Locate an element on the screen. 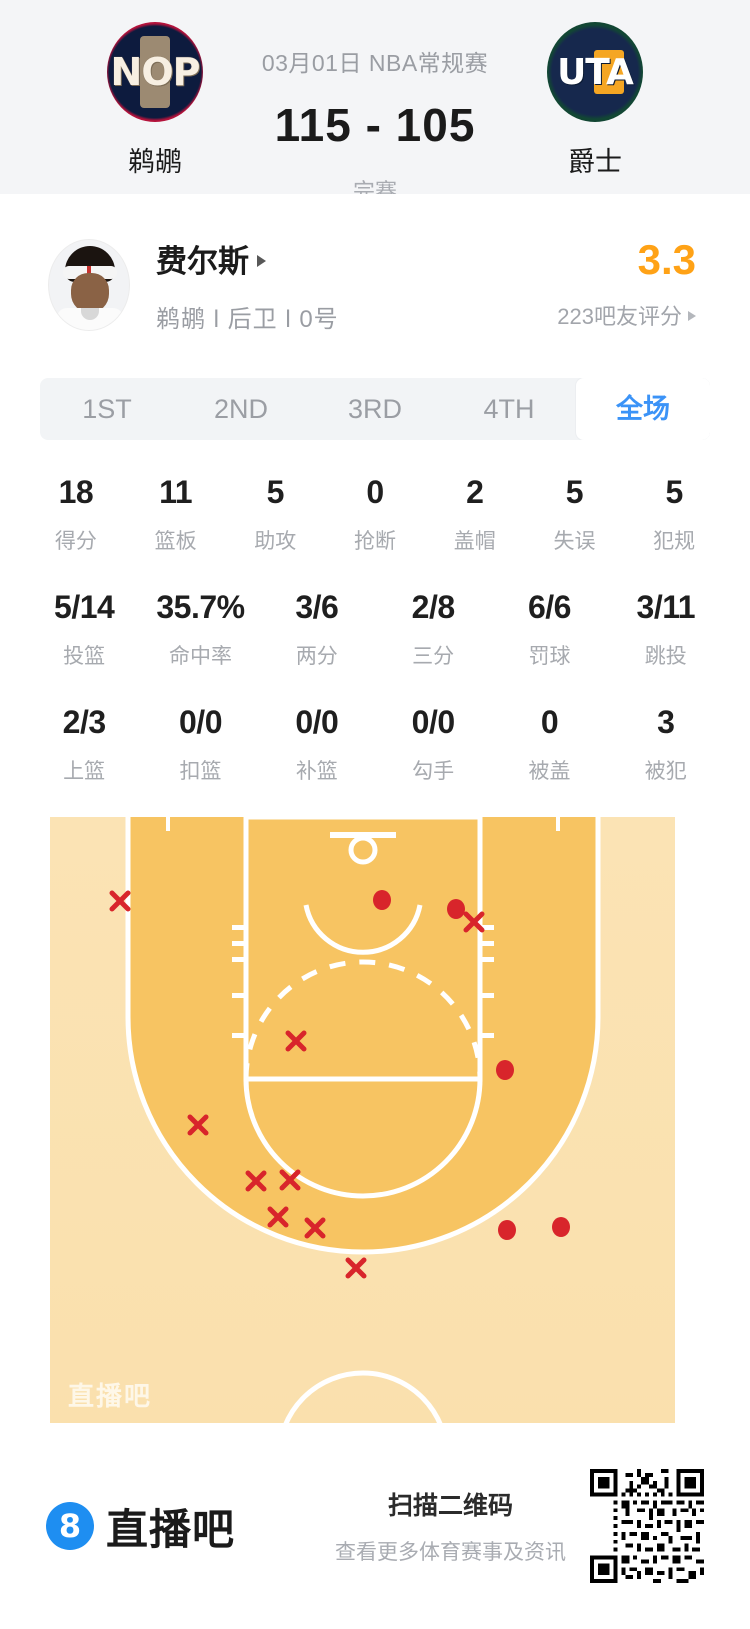 This screenshot has width=750, height=1629. stat-blocks: 2 盖帽 is located at coordinates (475, 514).